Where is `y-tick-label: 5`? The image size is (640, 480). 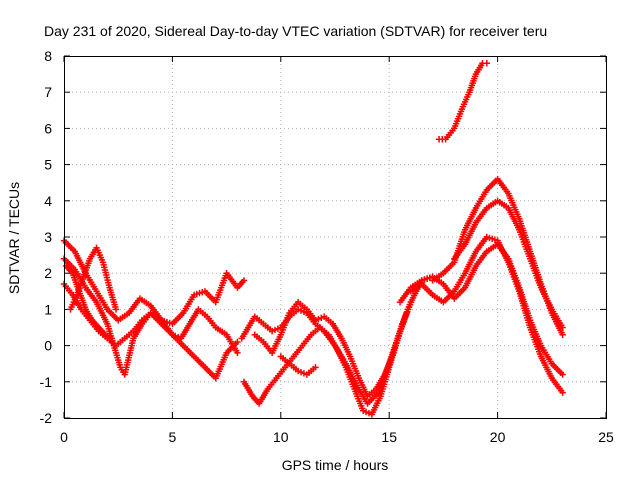 y-tick-label: 5 is located at coordinates (48, 165).